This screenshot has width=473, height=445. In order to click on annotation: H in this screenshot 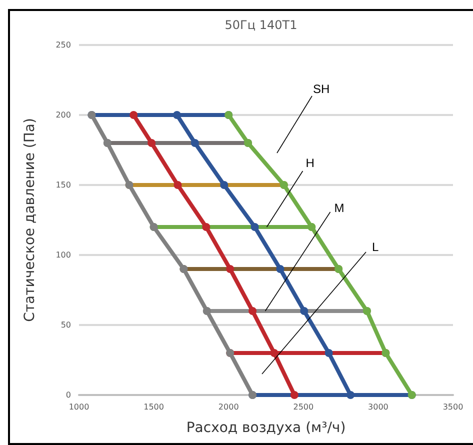, I will do `click(310, 163)`.